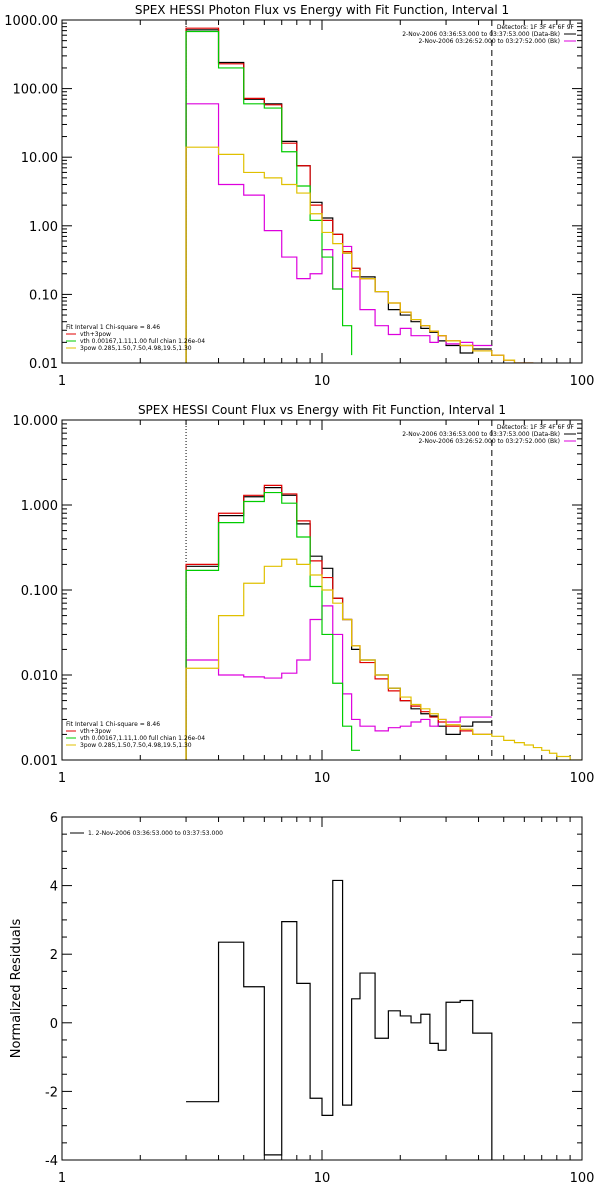  Describe the element at coordinates (43, 227) in the screenshot. I see `y-tick-label: 1.00` at that location.